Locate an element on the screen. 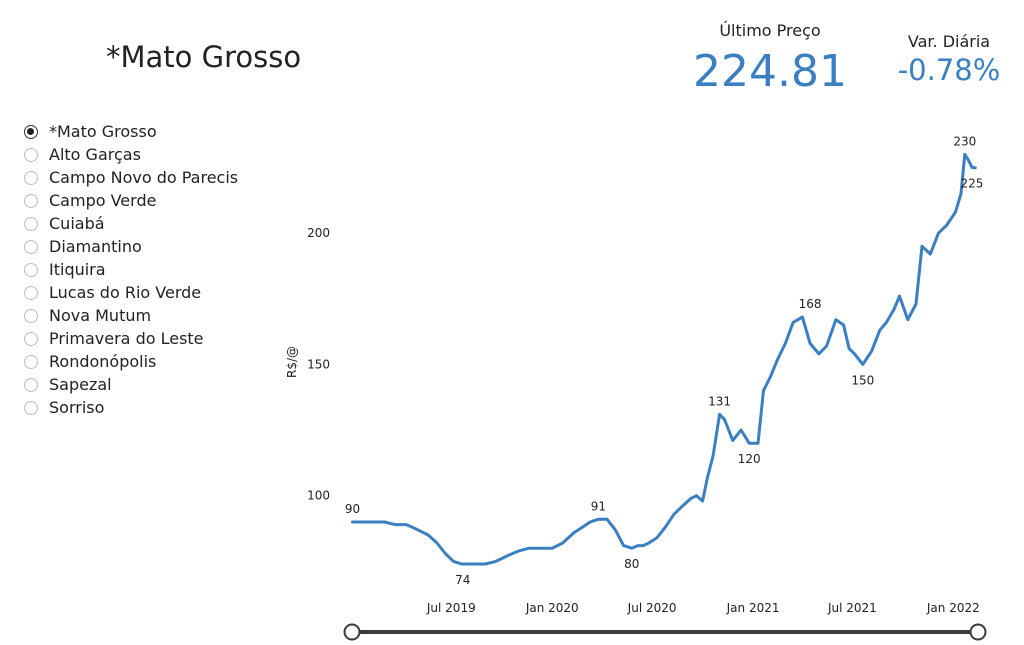 The image size is (1024, 645). region-option-label: Lucas do Rio Verde is located at coordinates (125, 292).